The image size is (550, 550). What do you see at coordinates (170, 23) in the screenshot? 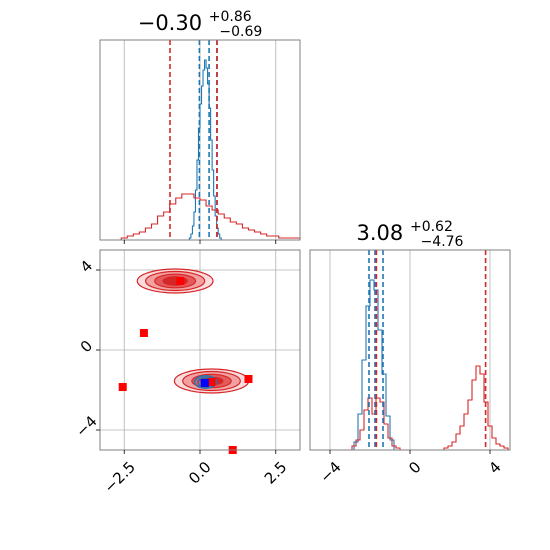
I see `title-value: −0.30` at bounding box center [170, 23].